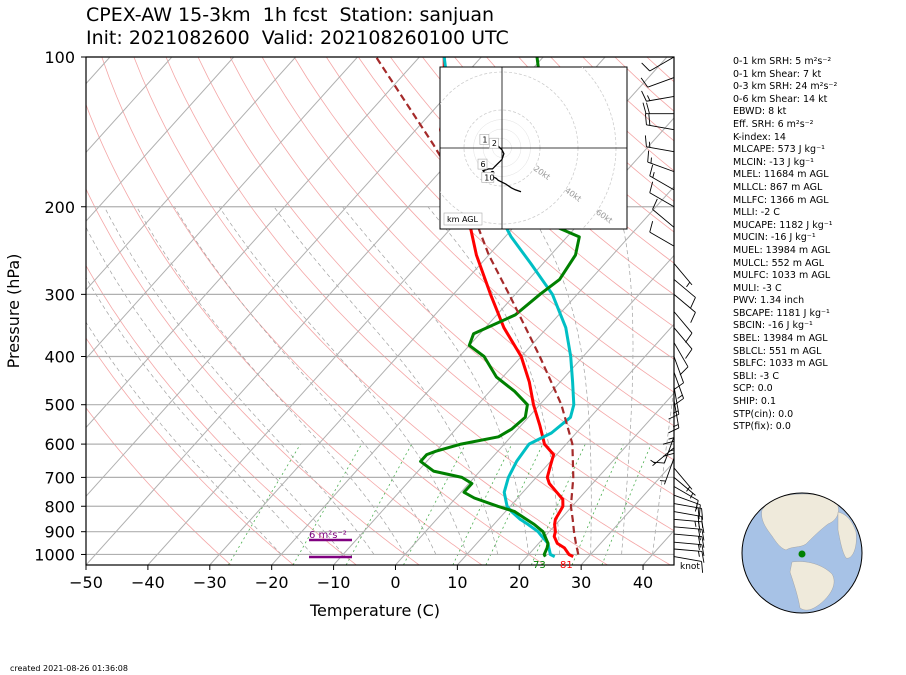 The height and width of the screenshot is (675, 906). What do you see at coordinates (780, 99) in the screenshot?
I see `index-line: 0-6 km Shear: 14 kt` at bounding box center [780, 99].